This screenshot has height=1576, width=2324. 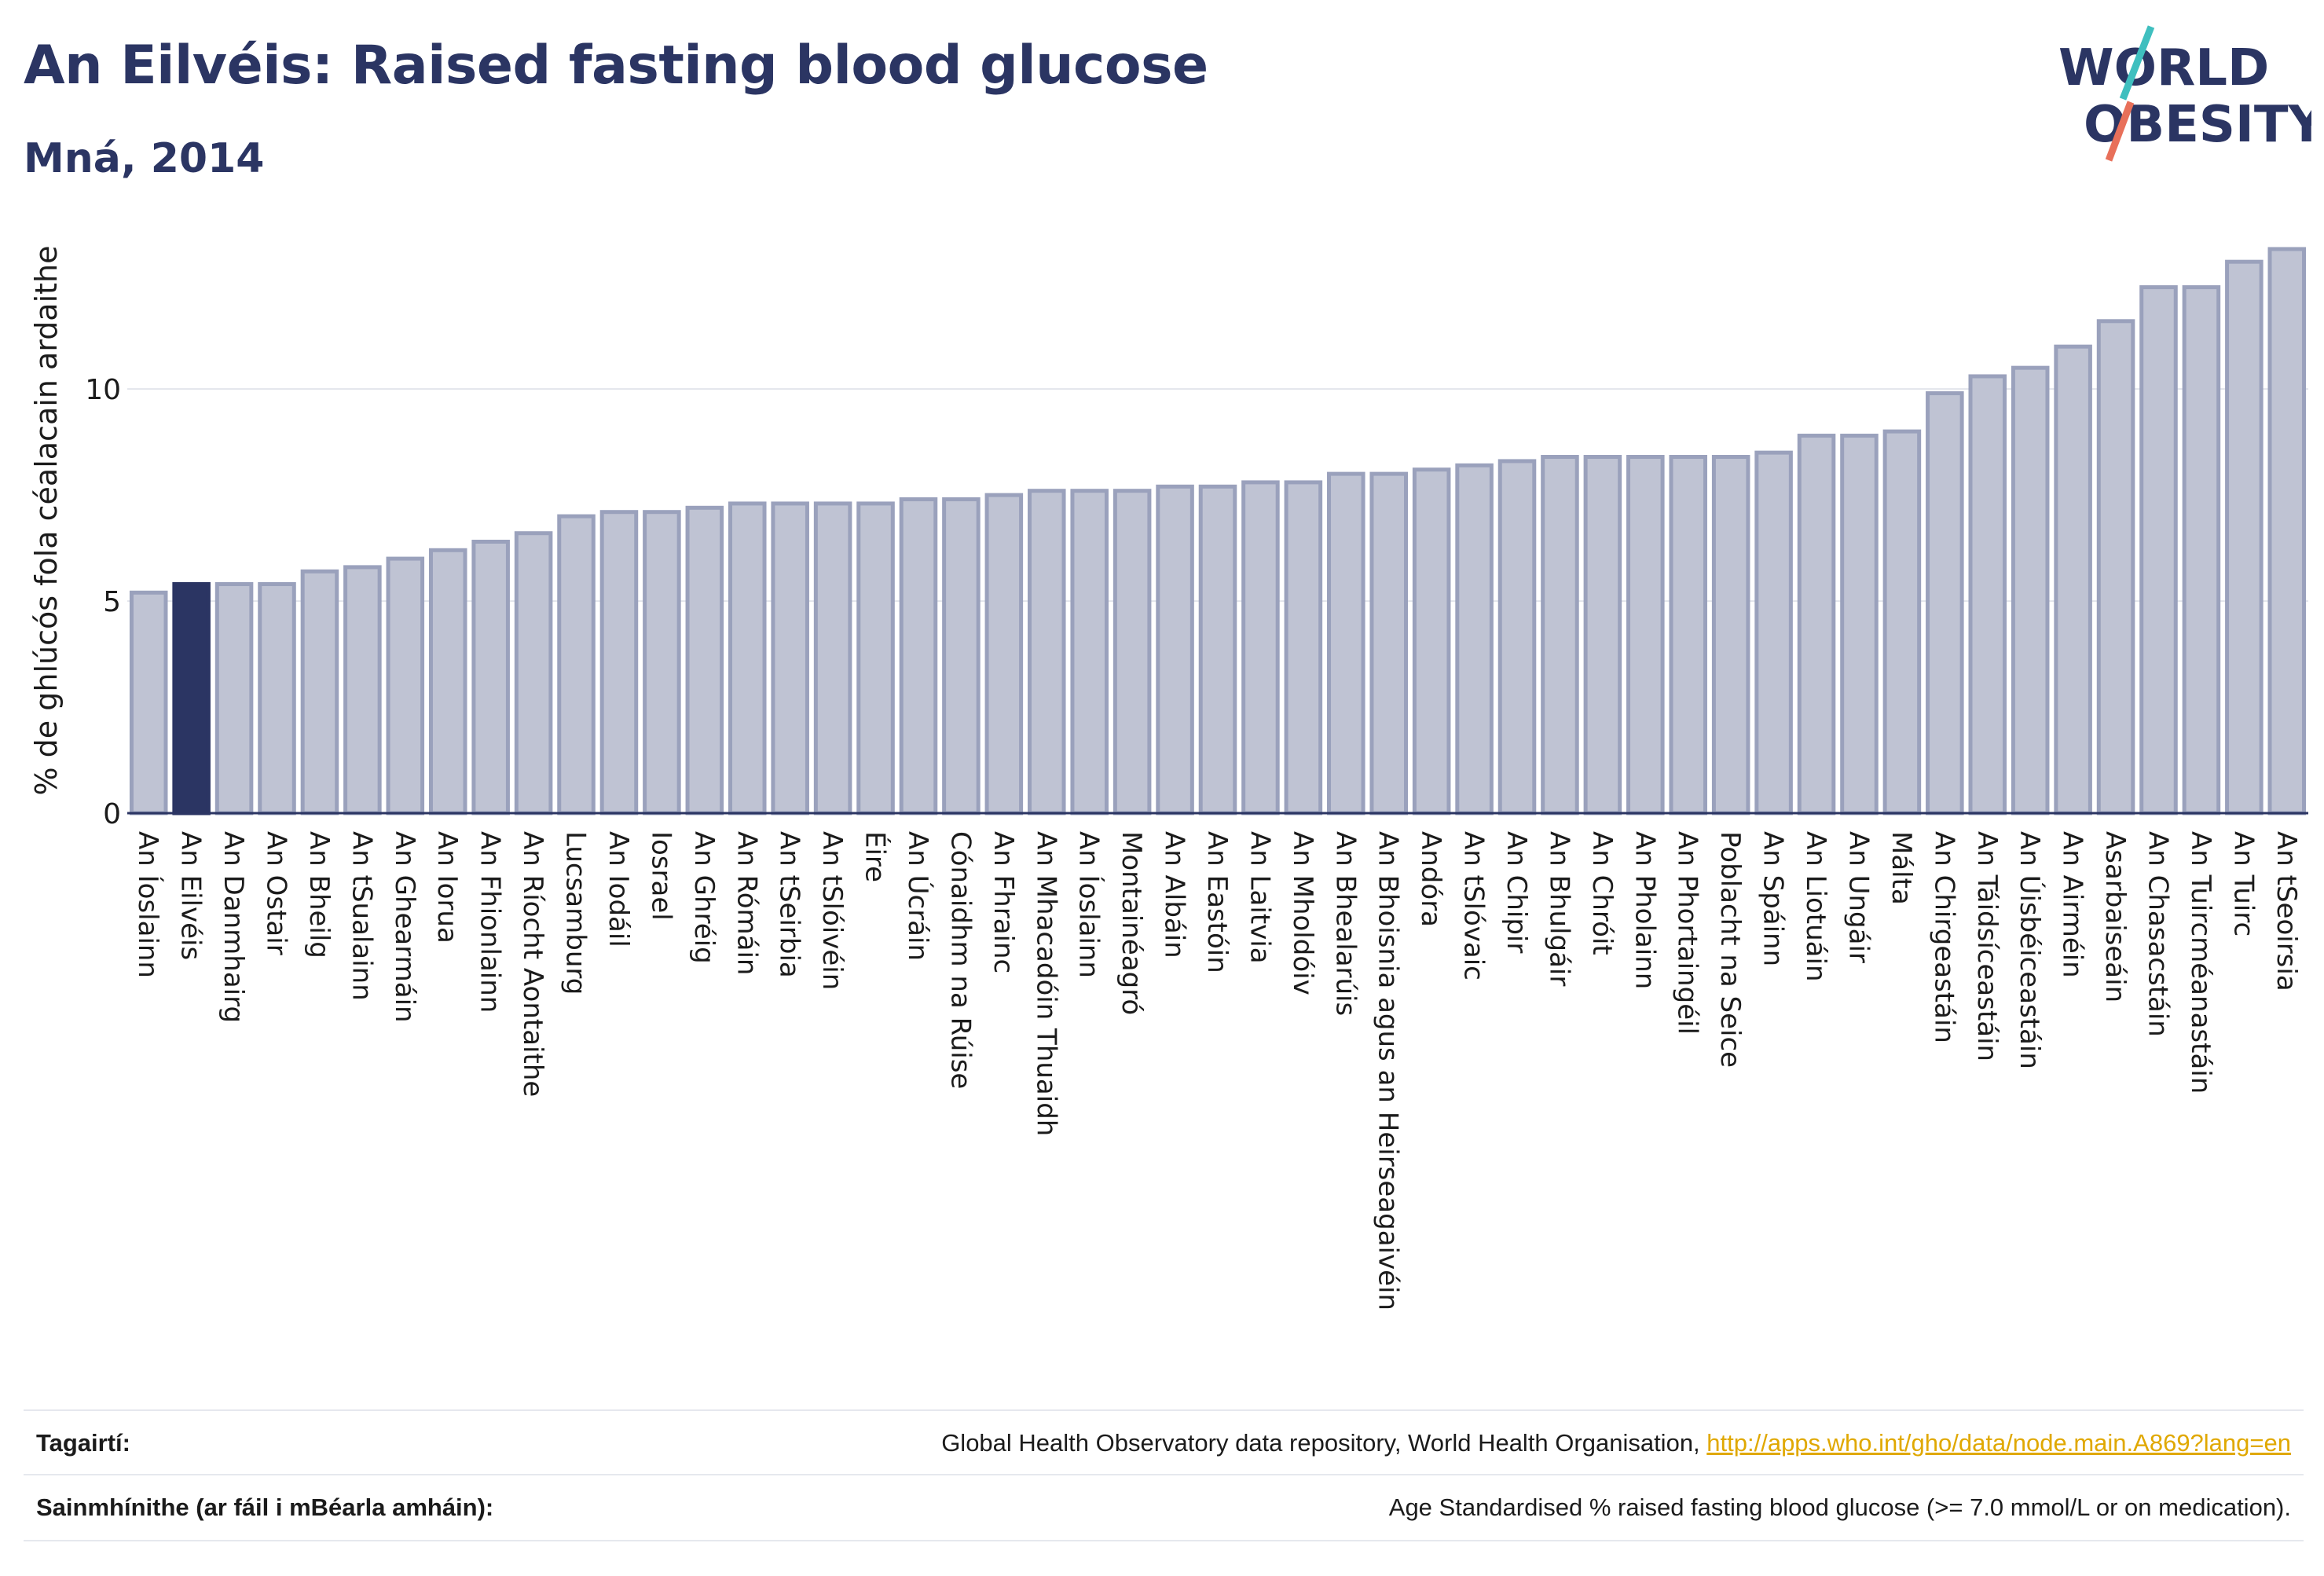 I want to click on x-tick-label: An Bhoisnia agus an Heirseagaivéin, so click(x=1388, y=1070).